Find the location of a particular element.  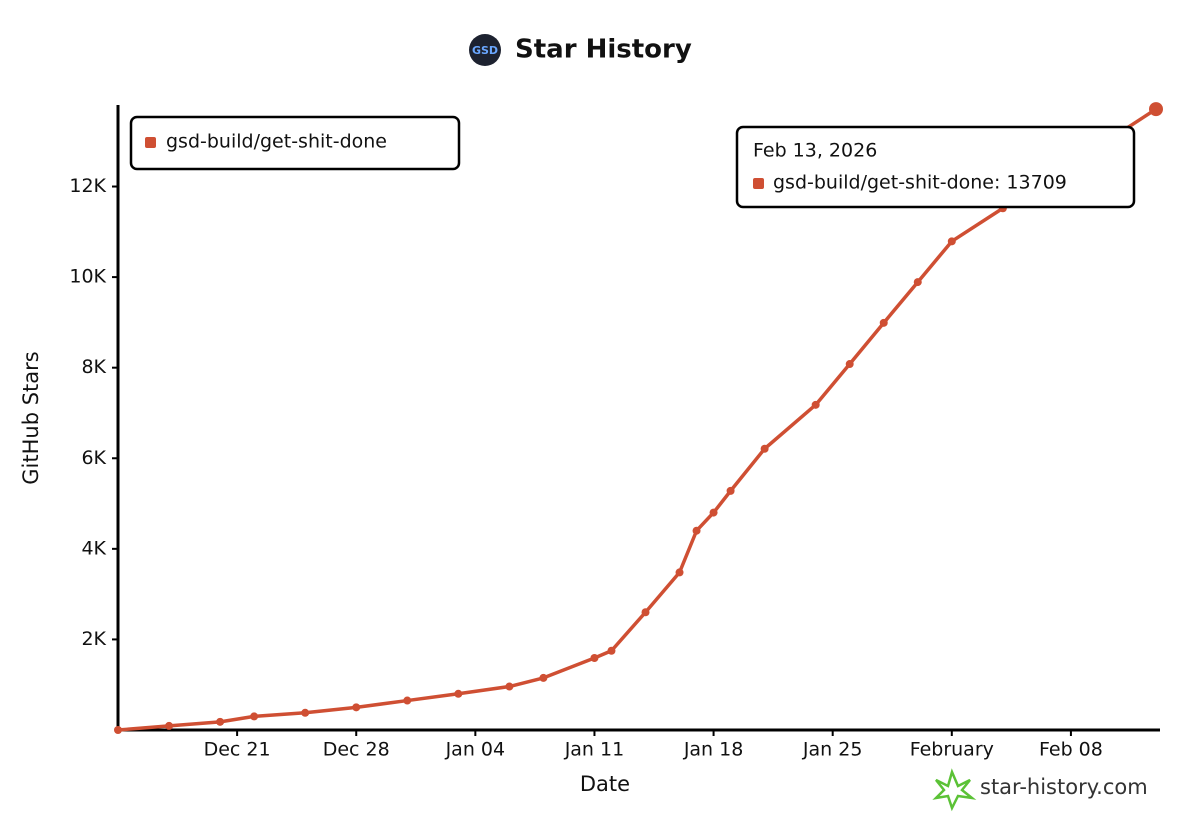

watermark-icon is located at coordinates (954, 790).